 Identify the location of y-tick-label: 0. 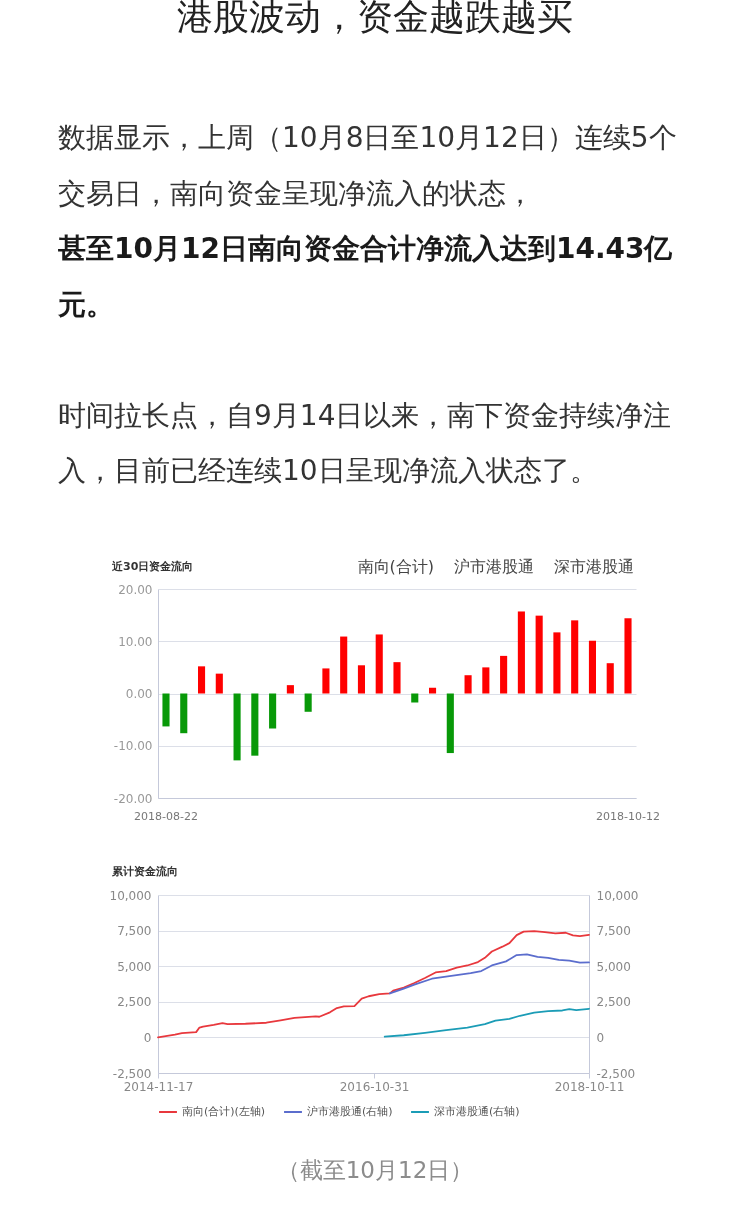
(147, 1037).